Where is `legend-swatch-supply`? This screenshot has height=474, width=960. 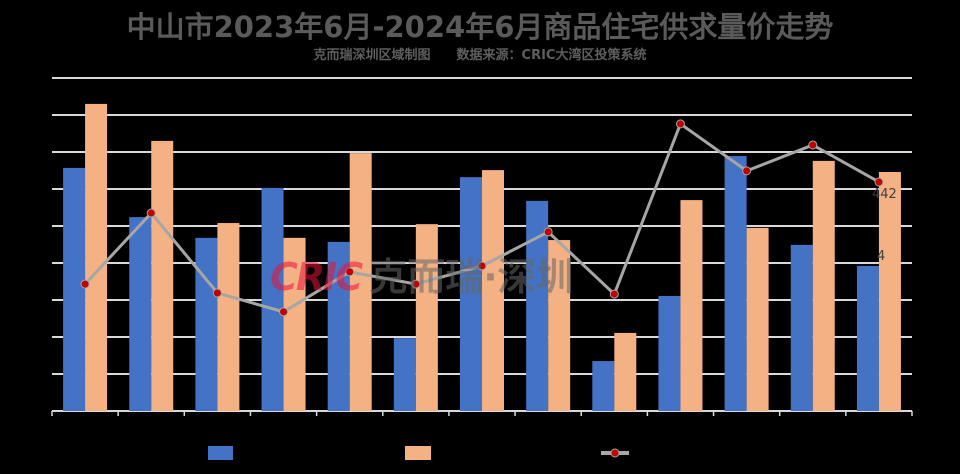
legend-swatch-supply is located at coordinates (220, 453).